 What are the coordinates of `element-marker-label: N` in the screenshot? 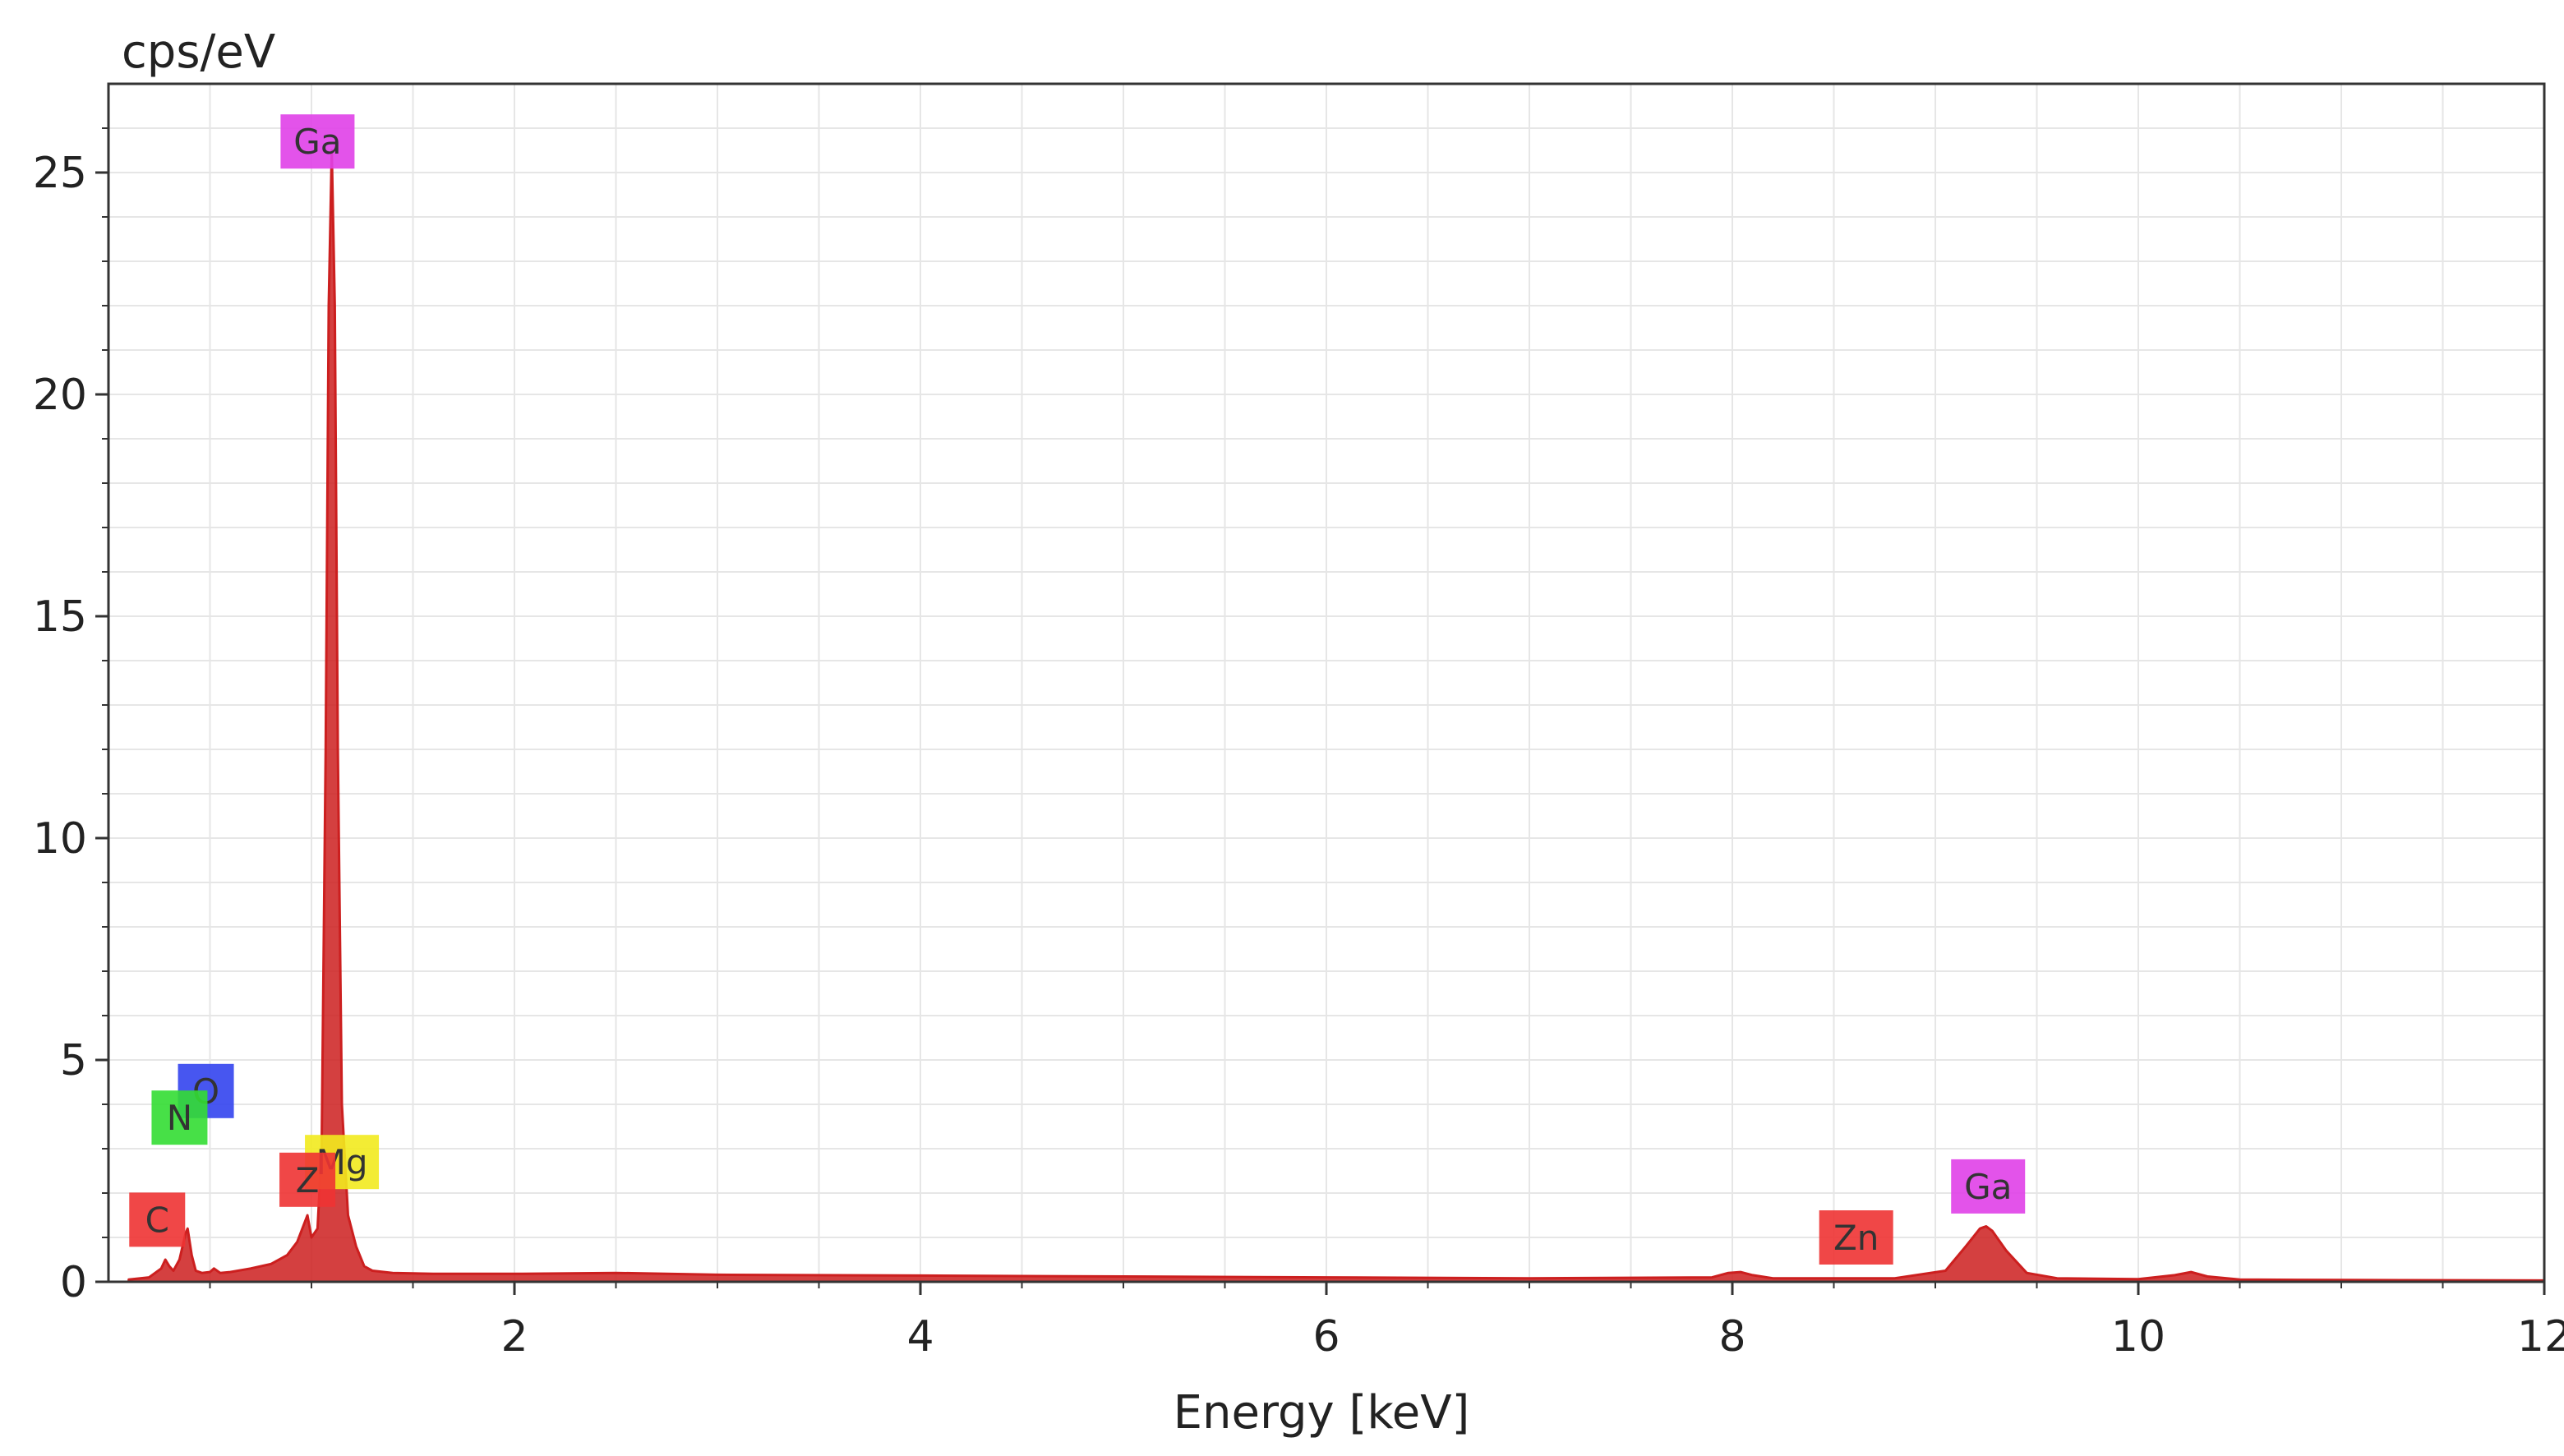 It's located at (179, 1118).